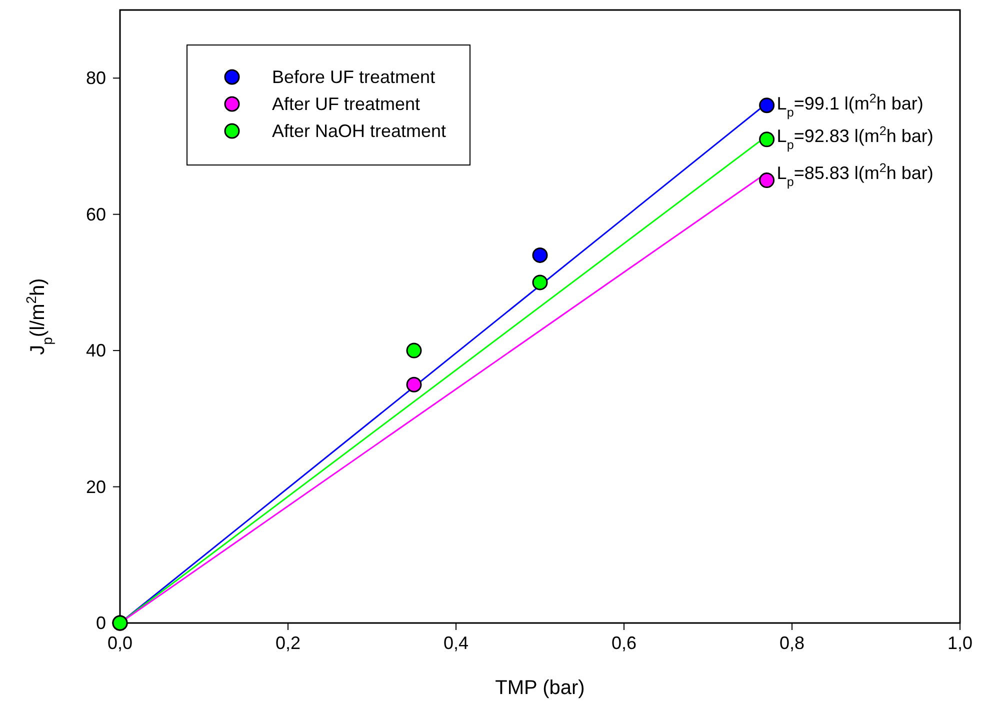  Describe the element at coordinates (855, 138) in the screenshot. I see `annotation: L$_{p}$=92.83 l(m$^{2}$h bar)` at that location.